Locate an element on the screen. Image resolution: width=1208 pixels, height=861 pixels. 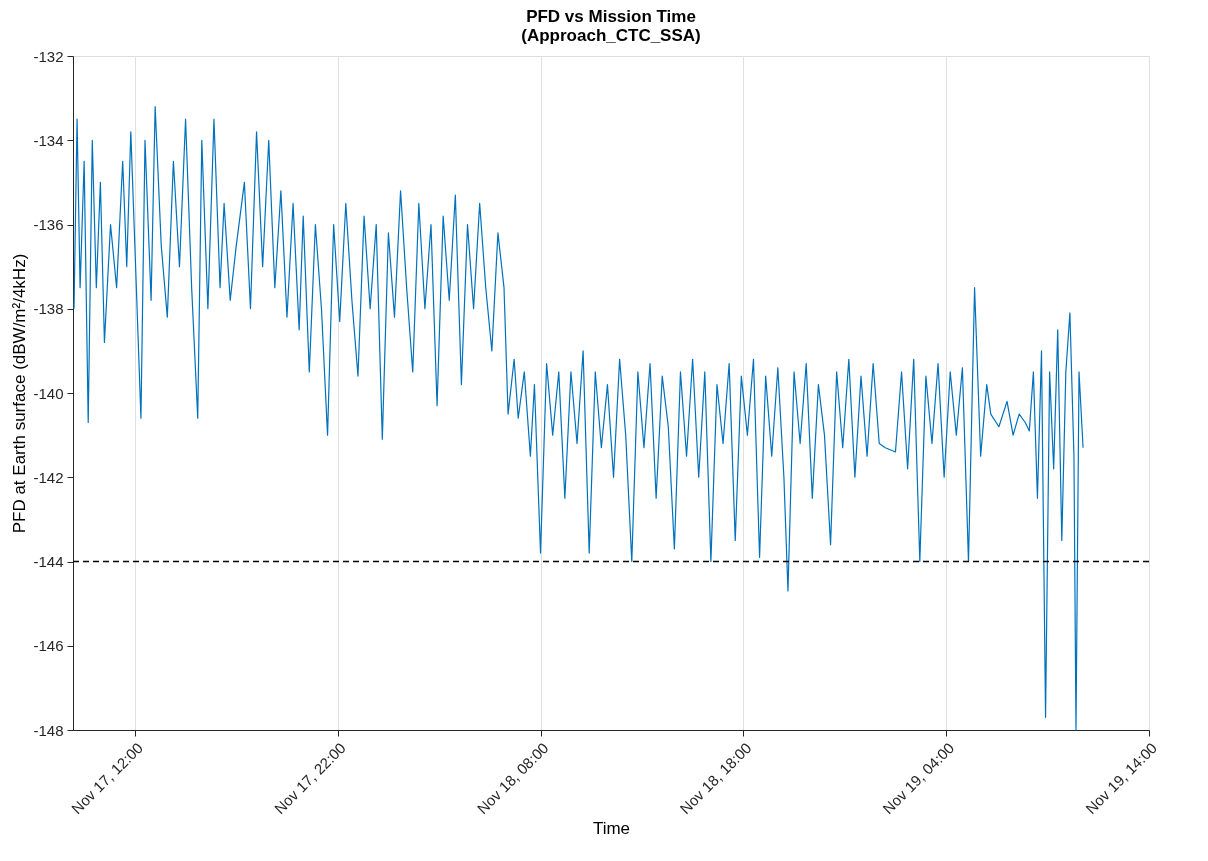
y-tick-label: -142 is located at coordinates (48, 477).